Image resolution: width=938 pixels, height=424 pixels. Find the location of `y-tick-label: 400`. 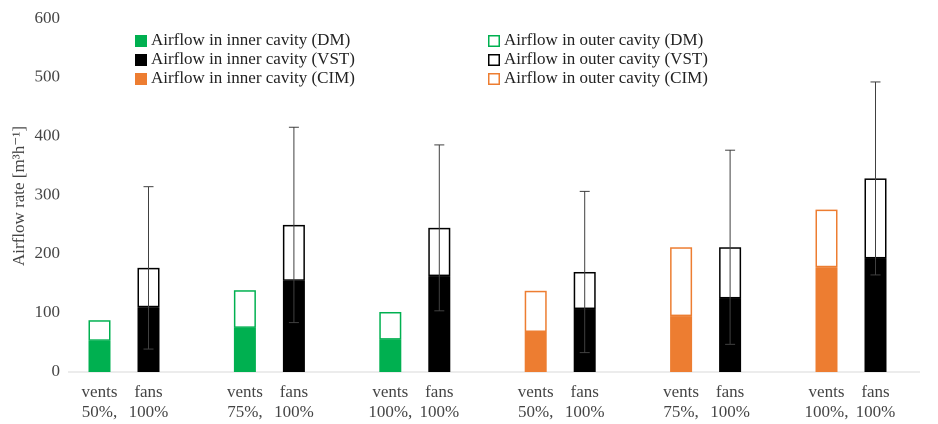

y-tick-label: 400 is located at coordinates (48, 135).